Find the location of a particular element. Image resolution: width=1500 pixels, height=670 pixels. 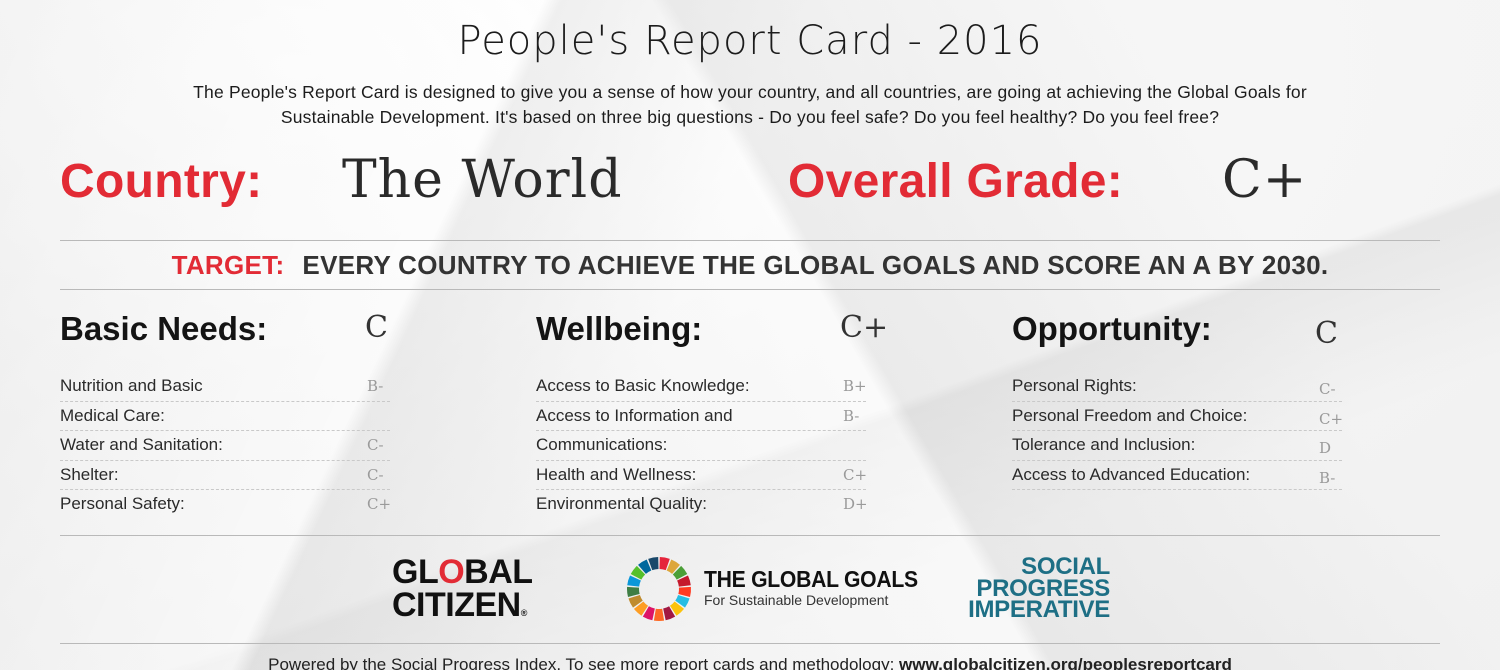

target-label: TARGET: is located at coordinates (228, 265).